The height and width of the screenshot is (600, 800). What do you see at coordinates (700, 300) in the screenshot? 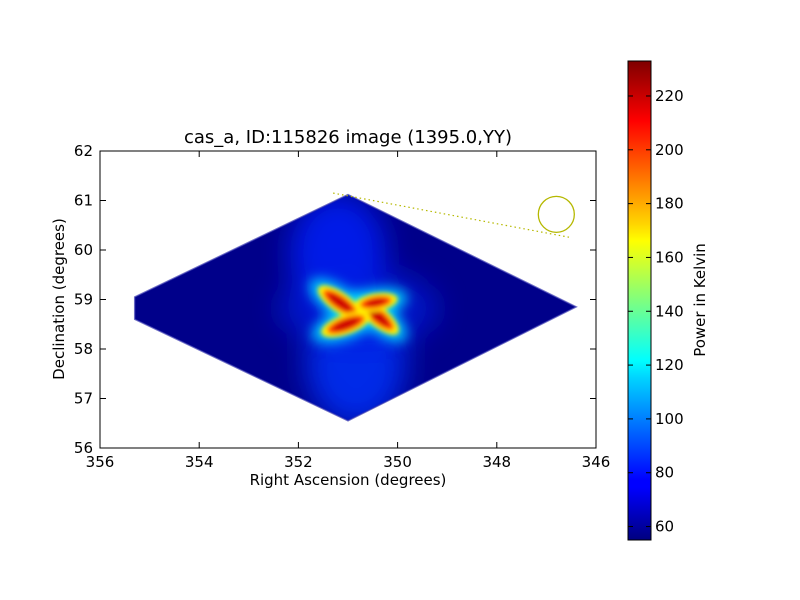
I see `colorbar-label: Power in Kelvin` at bounding box center [700, 300].